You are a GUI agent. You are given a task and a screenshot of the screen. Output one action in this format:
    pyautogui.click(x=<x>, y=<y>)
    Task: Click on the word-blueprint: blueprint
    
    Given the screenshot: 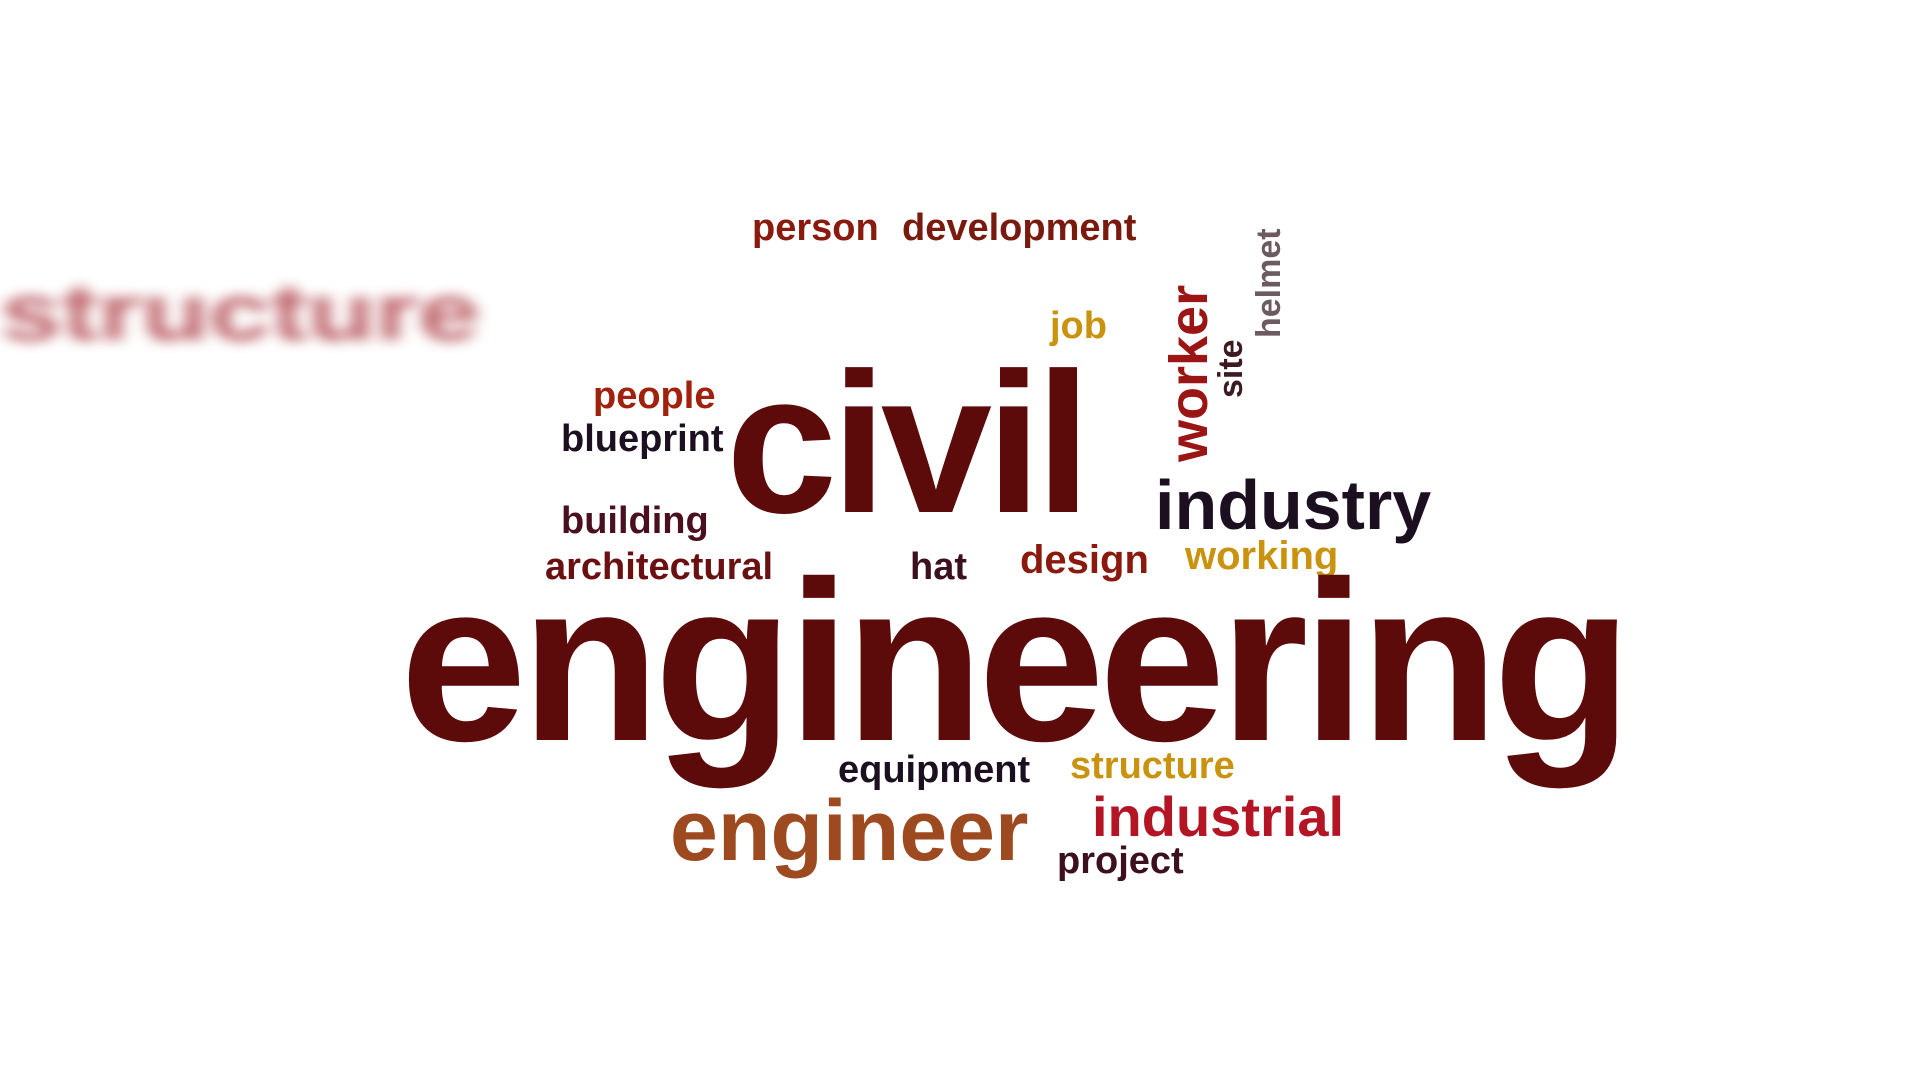 What is the action you would take?
    pyautogui.click(x=642, y=439)
    